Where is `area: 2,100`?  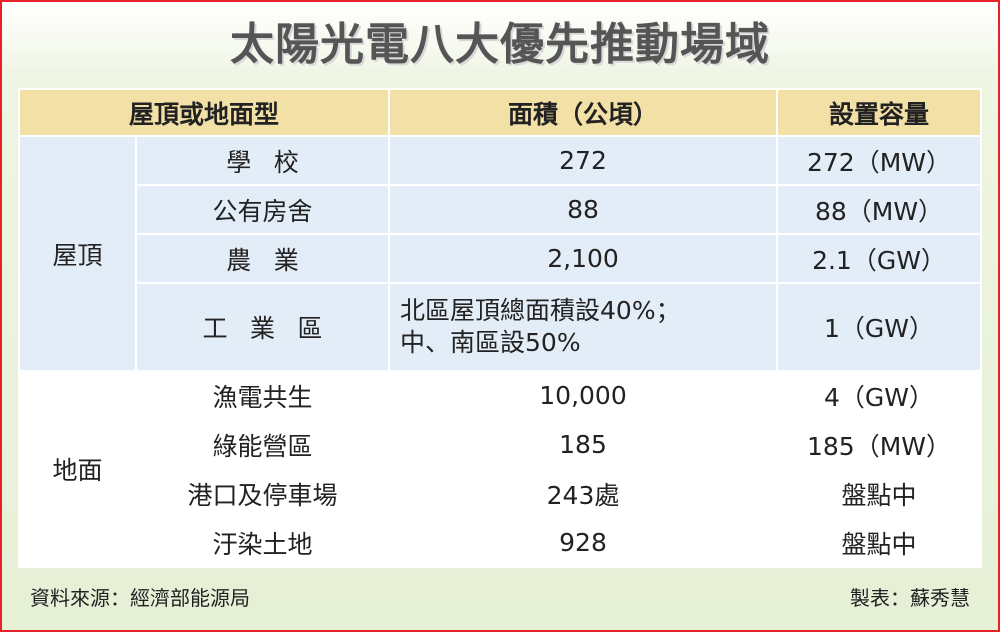
area: 2,100 is located at coordinates (583, 258).